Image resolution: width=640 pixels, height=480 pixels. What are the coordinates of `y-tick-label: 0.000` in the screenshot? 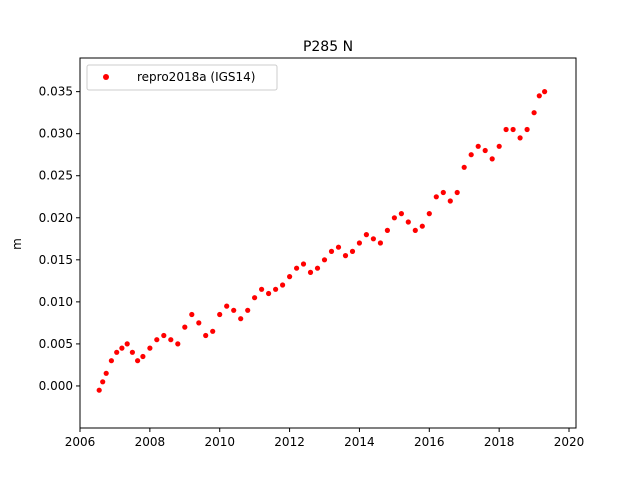 It's located at (56, 386).